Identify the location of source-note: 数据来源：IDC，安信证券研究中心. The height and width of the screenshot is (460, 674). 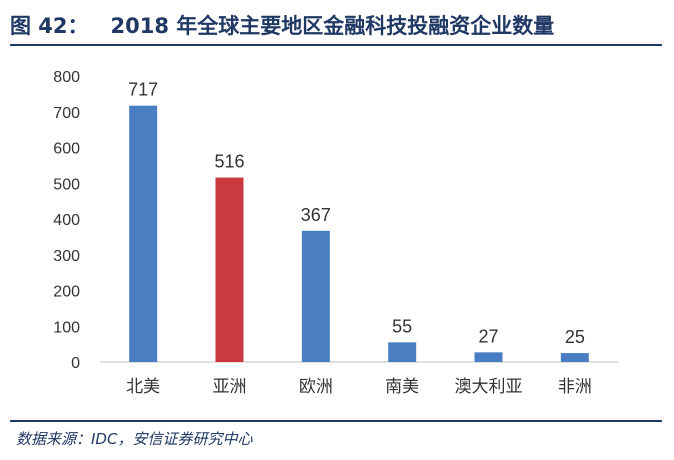
(134, 439).